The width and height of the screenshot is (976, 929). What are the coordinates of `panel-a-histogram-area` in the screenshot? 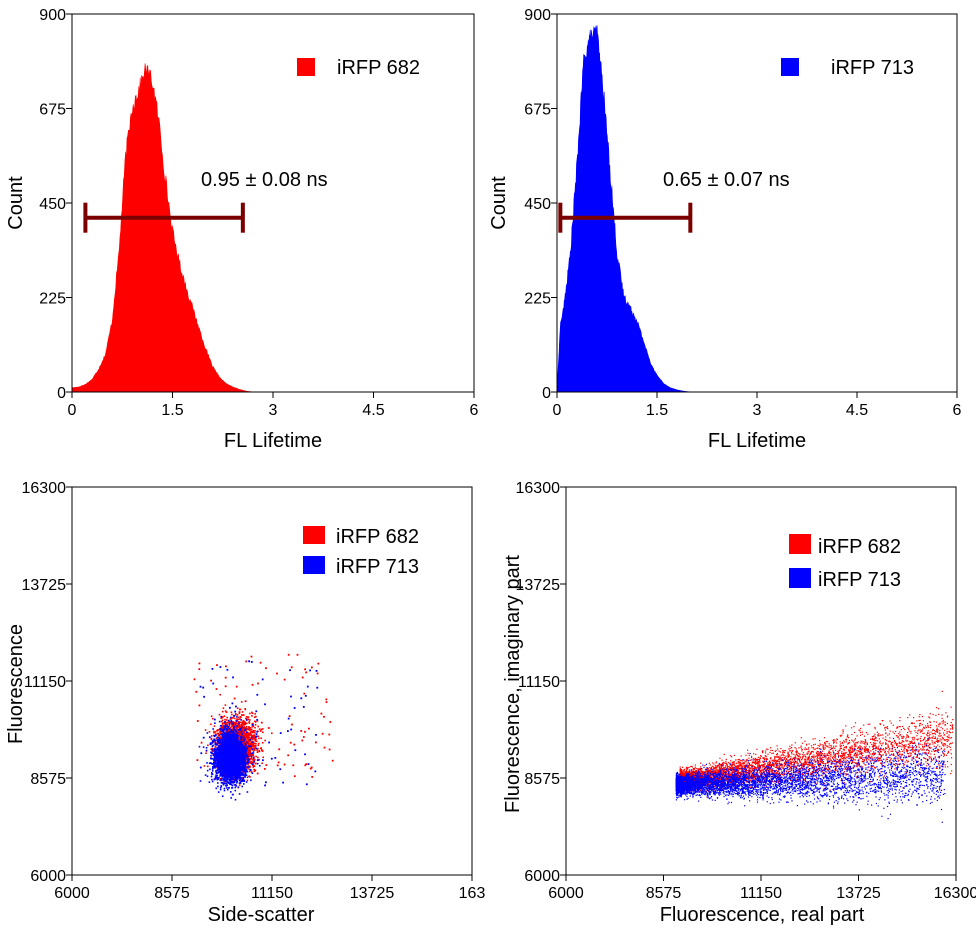 It's located at (162, 228).